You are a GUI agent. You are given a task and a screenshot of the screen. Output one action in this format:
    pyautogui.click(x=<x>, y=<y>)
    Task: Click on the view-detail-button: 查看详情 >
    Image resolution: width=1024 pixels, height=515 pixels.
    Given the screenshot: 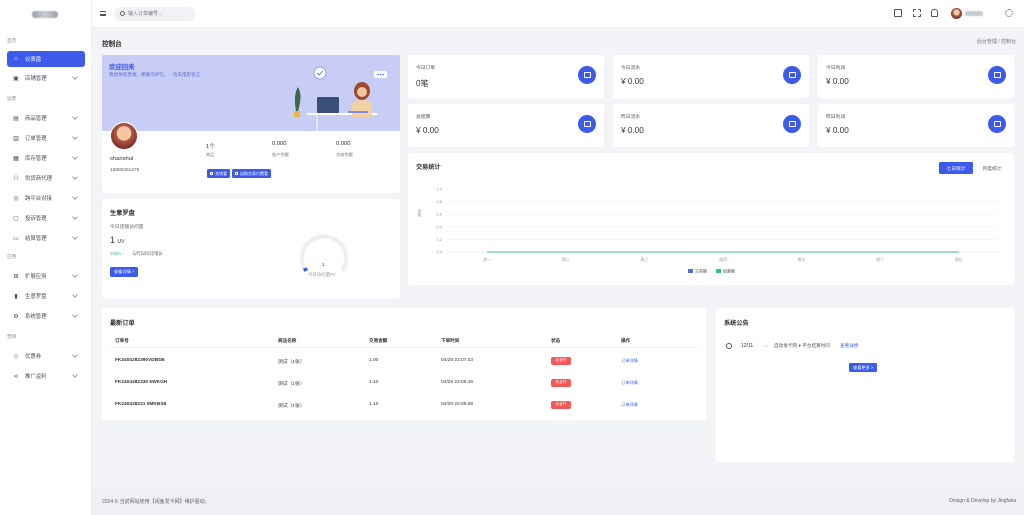 What is the action you would take?
    pyautogui.click(x=124, y=272)
    